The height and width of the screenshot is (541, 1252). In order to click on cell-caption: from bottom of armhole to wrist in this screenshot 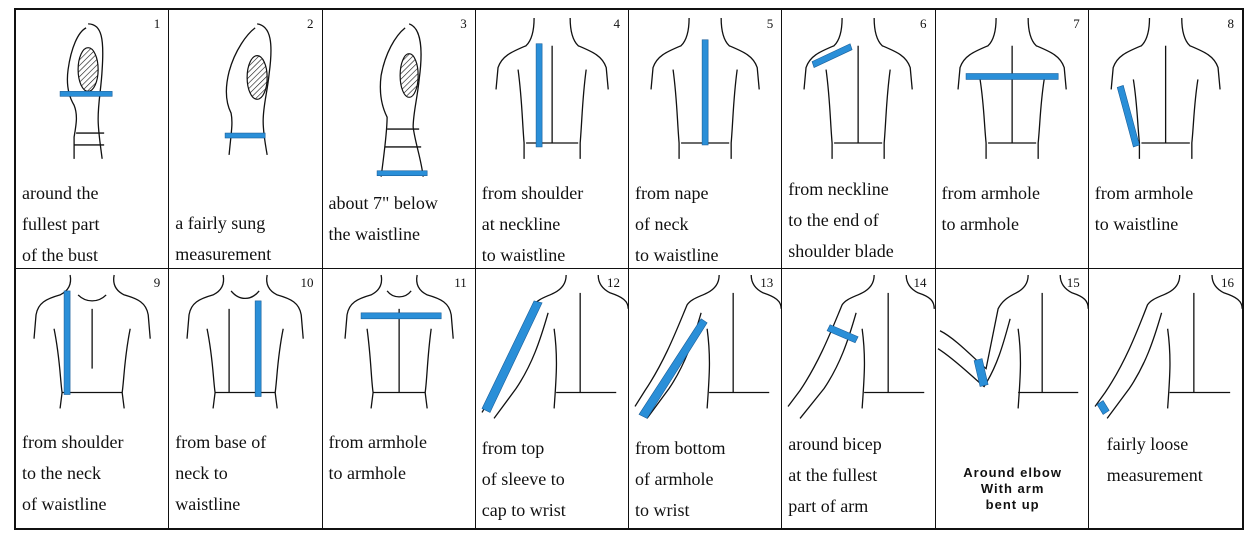, I will do `click(680, 479)`.